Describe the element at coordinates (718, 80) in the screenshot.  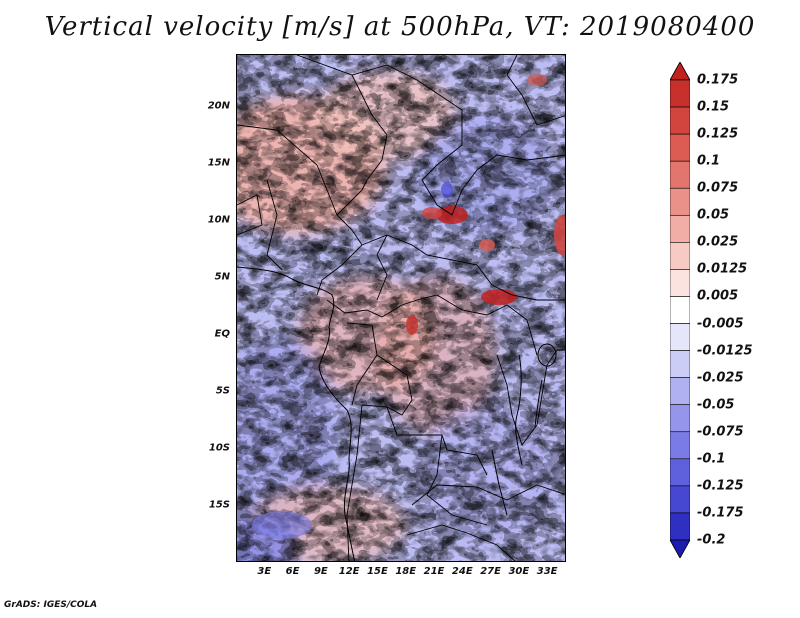
I see `colorbar-label: 0.175` at that location.